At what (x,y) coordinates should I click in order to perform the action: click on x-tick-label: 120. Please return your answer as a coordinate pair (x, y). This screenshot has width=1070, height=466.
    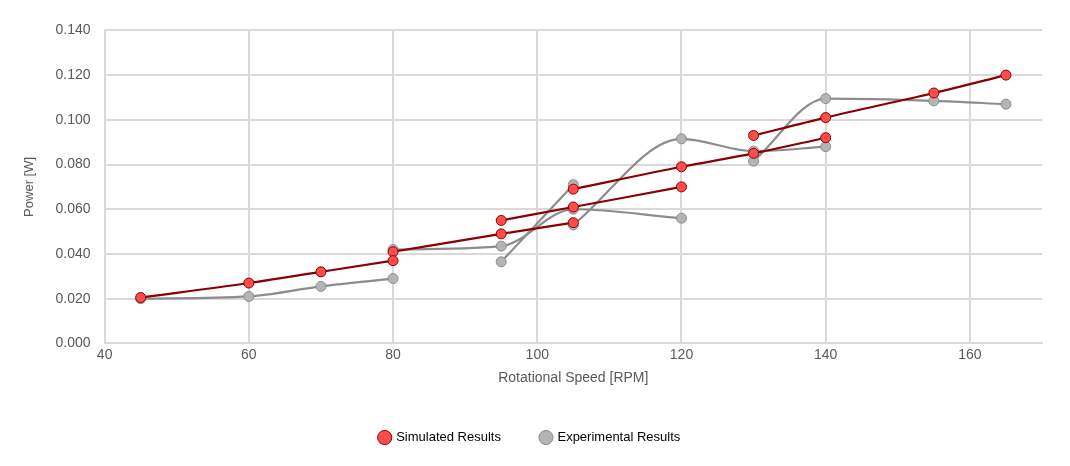
    Looking at the image, I should click on (681, 353).